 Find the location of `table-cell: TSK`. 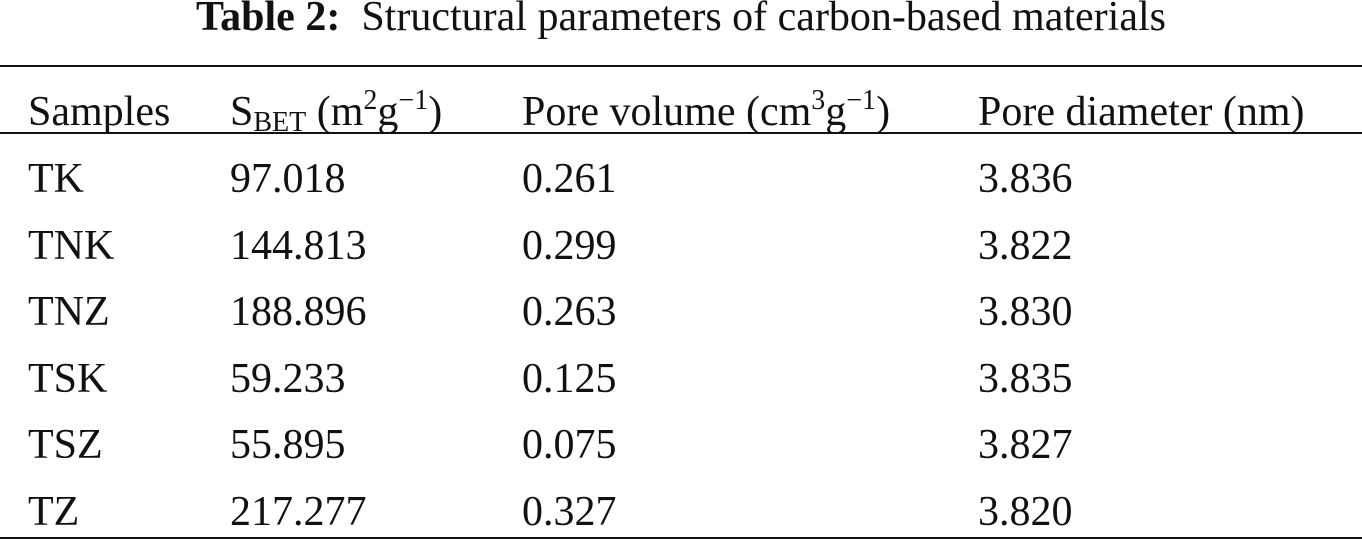

table-cell: TSK is located at coordinates (68, 378).